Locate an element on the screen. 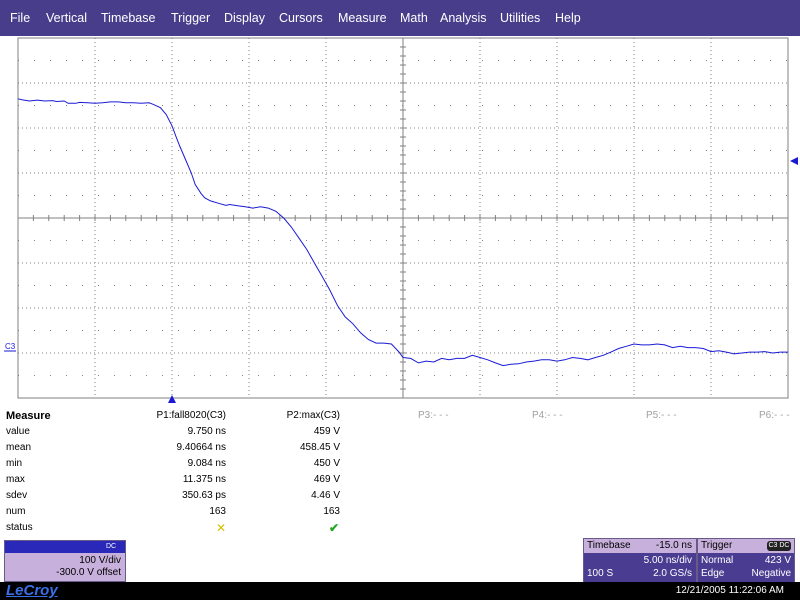 This screenshot has height=600, width=800. timebase-delay: -15.0 ns is located at coordinates (673, 545).